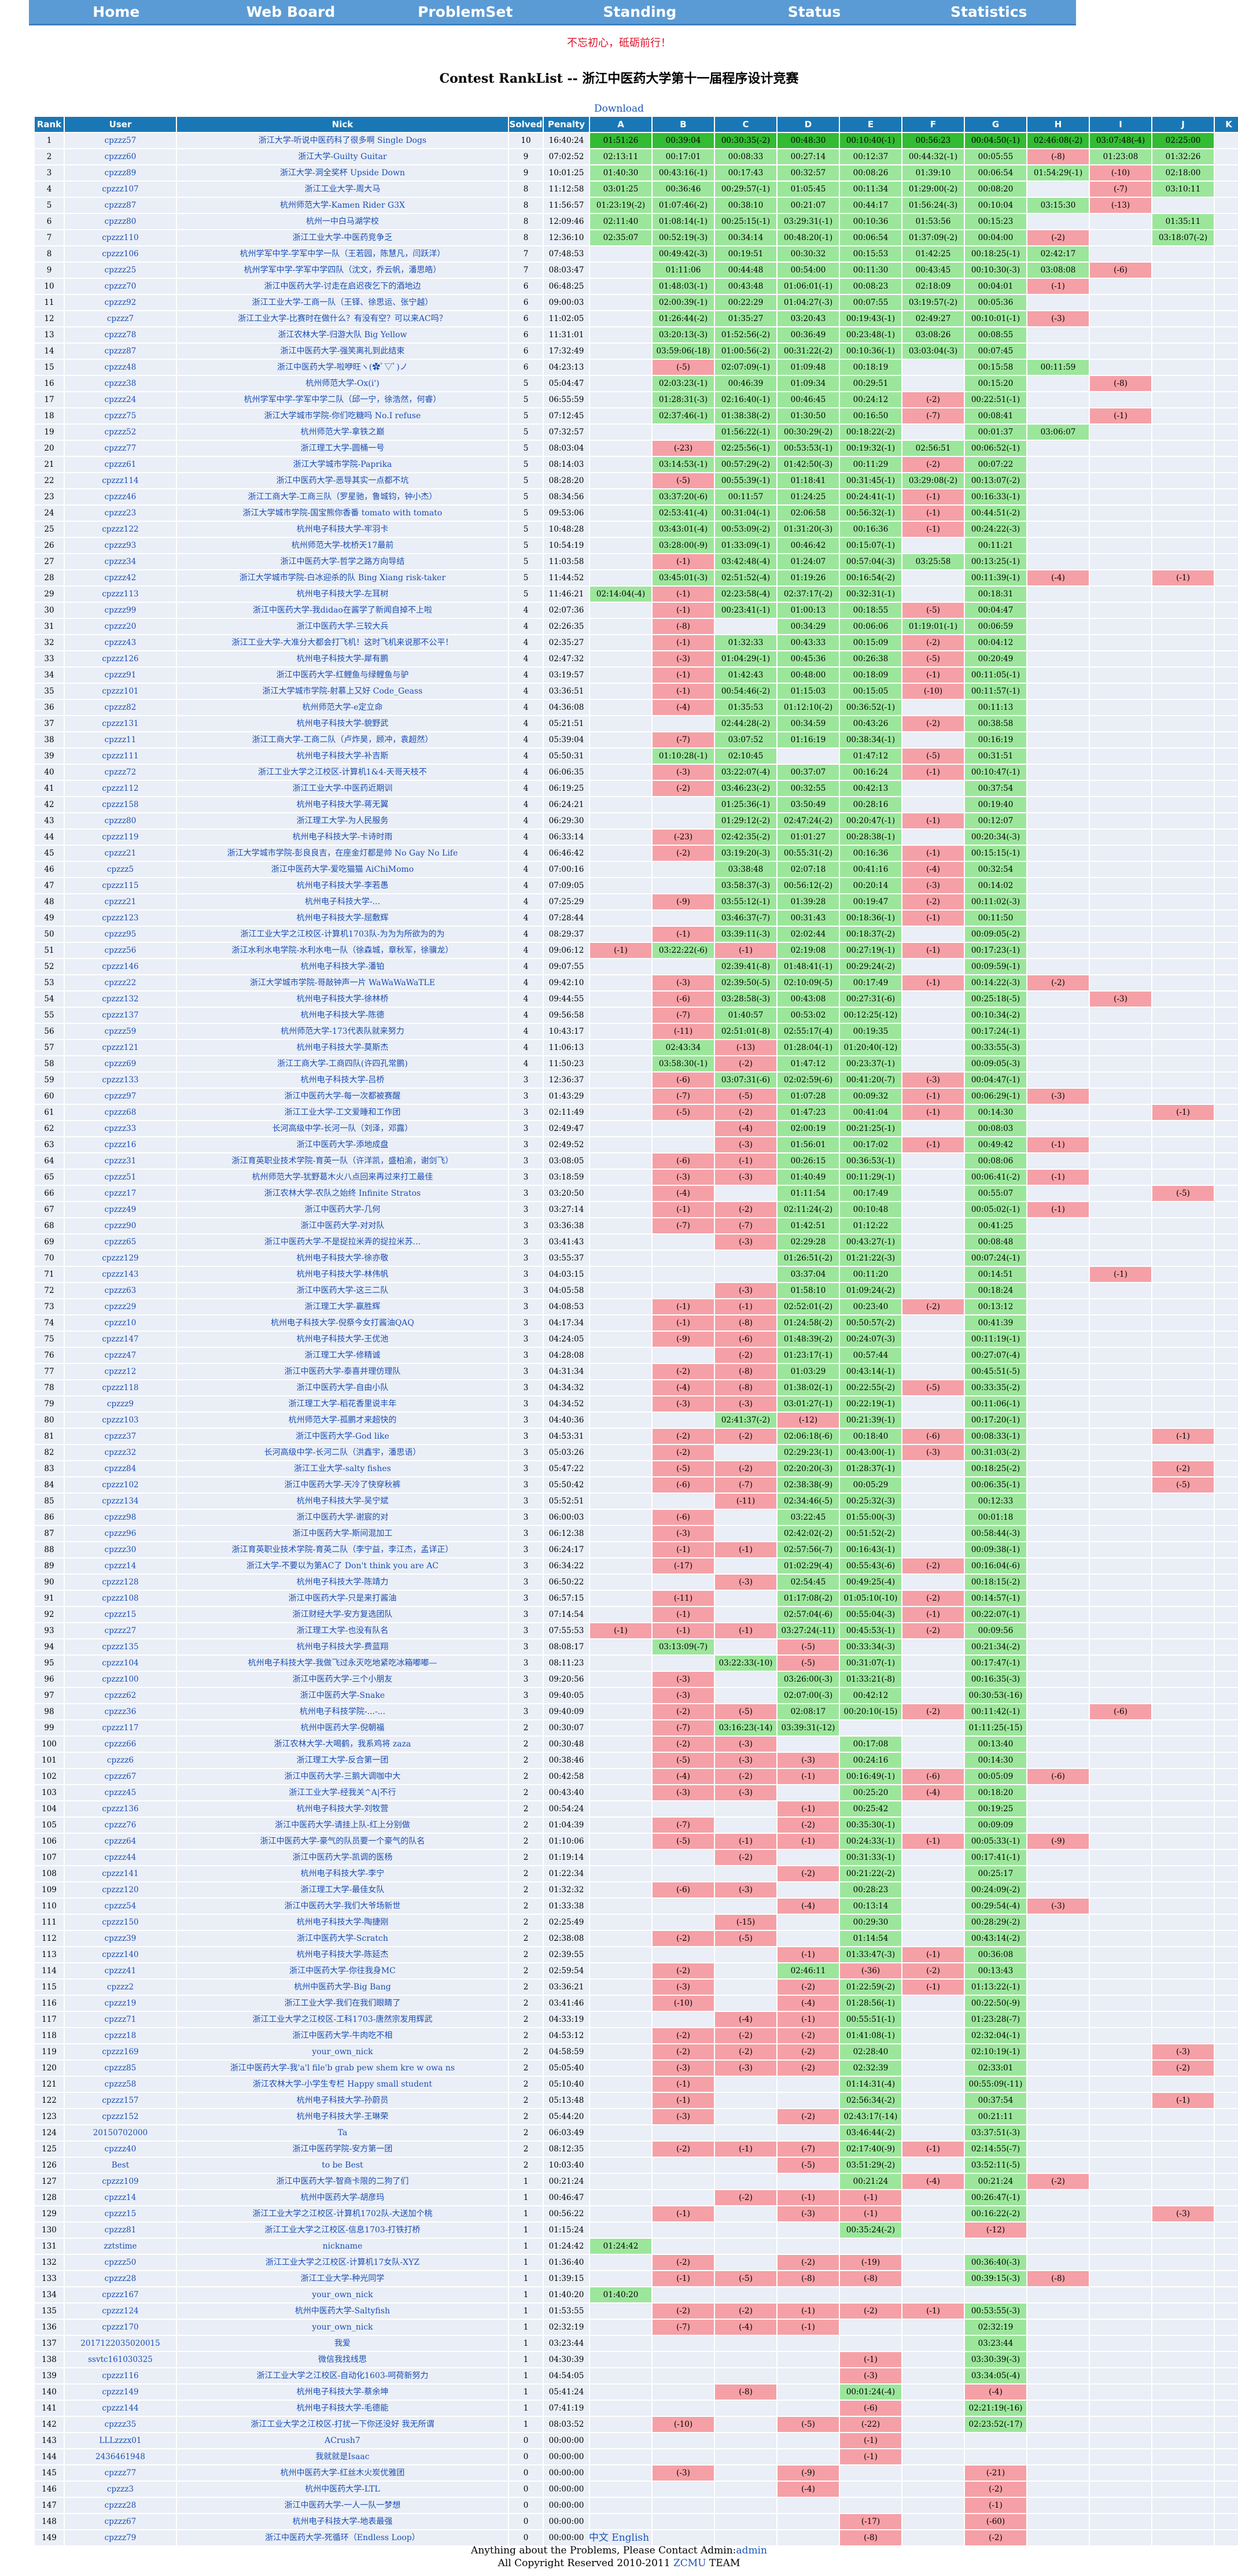 Image resolution: width=1238 pixels, height=2576 pixels. Describe the element at coordinates (995, 124) in the screenshot. I see `column-header-g: G` at that location.